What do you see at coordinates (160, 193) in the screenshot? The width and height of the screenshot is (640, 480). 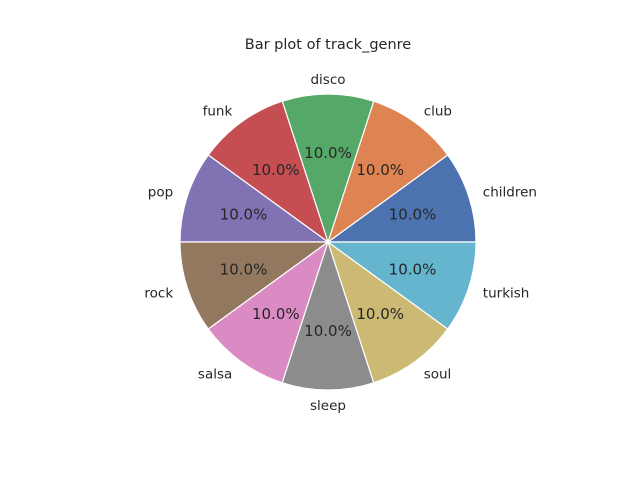 I see `pie-label-pop: pop` at bounding box center [160, 193].